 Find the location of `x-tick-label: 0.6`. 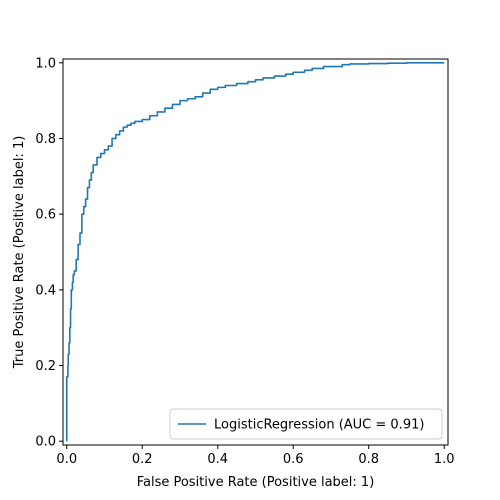

x-tick-label: 0.6 is located at coordinates (293, 459).